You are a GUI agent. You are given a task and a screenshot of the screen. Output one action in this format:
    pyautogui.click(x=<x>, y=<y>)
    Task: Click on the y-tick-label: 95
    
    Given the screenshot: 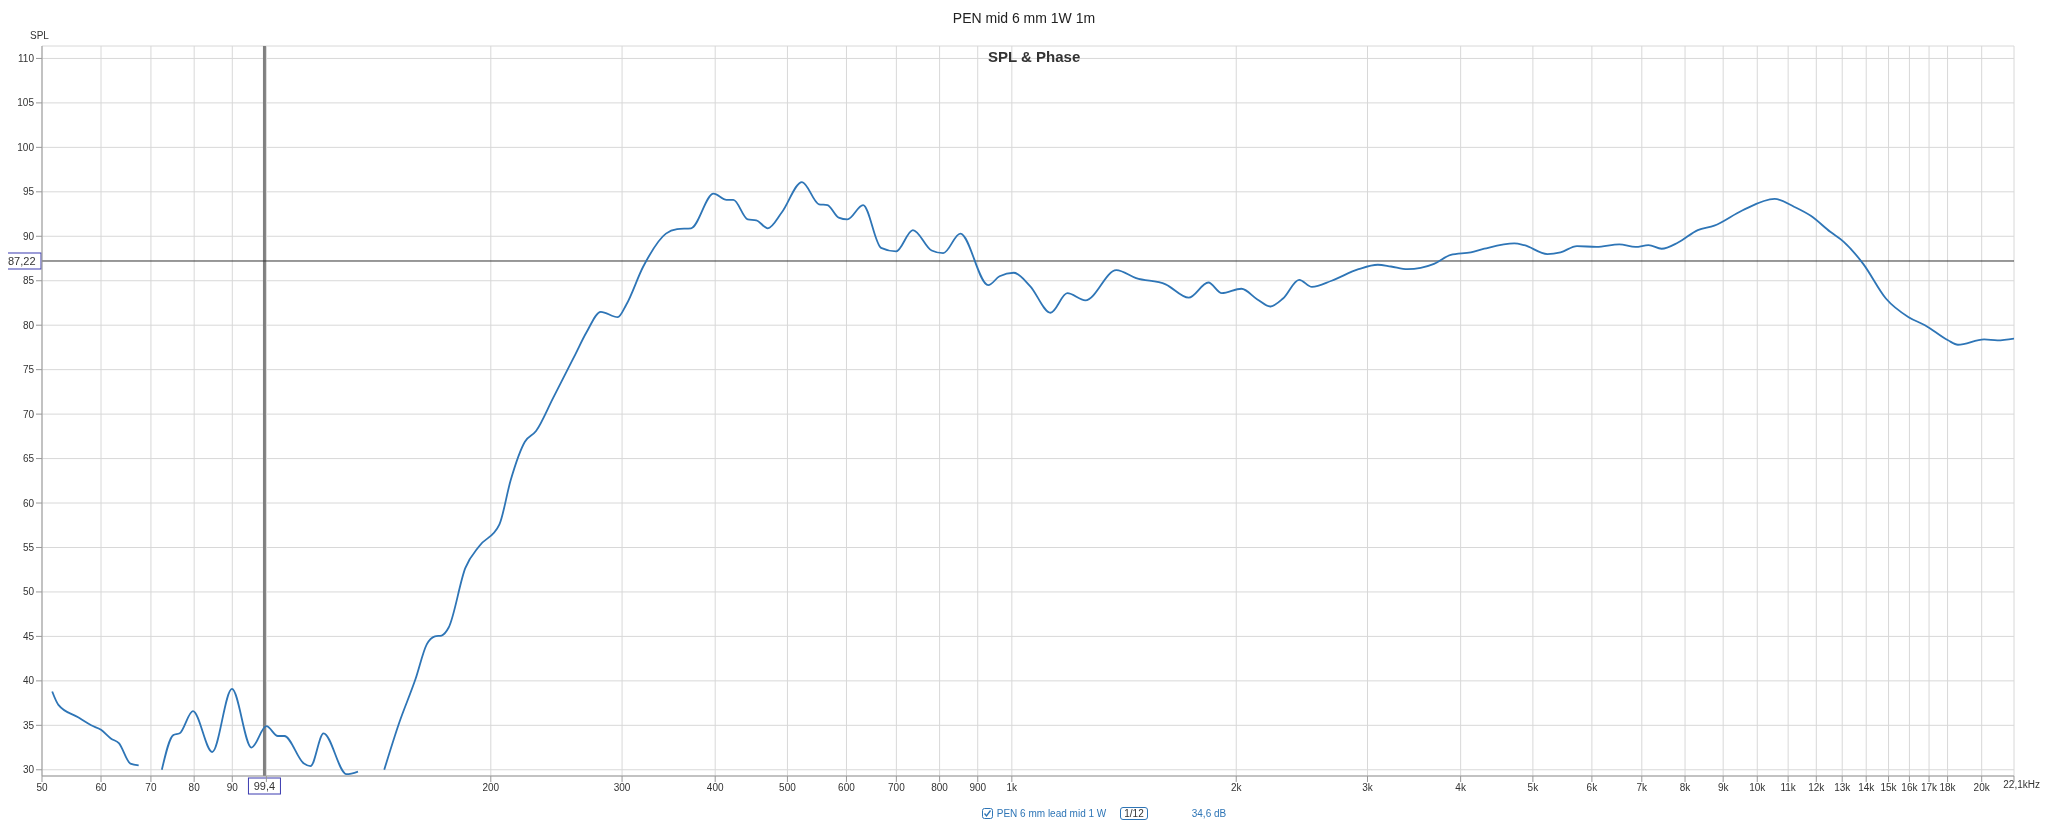 What is the action you would take?
    pyautogui.click(x=28, y=192)
    